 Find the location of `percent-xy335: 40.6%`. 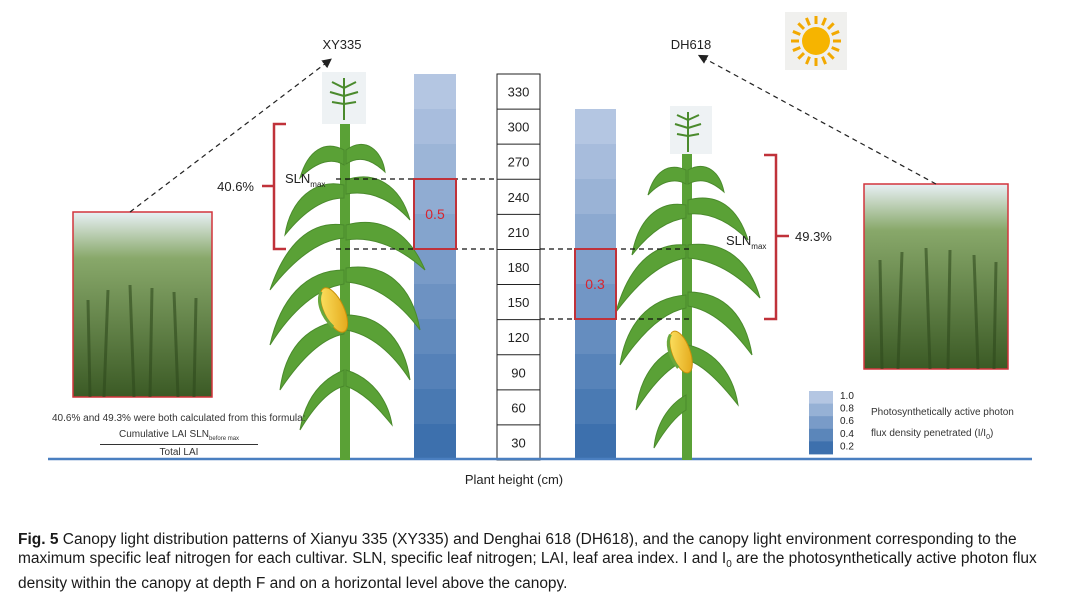

percent-xy335: 40.6% is located at coordinates (235, 186).